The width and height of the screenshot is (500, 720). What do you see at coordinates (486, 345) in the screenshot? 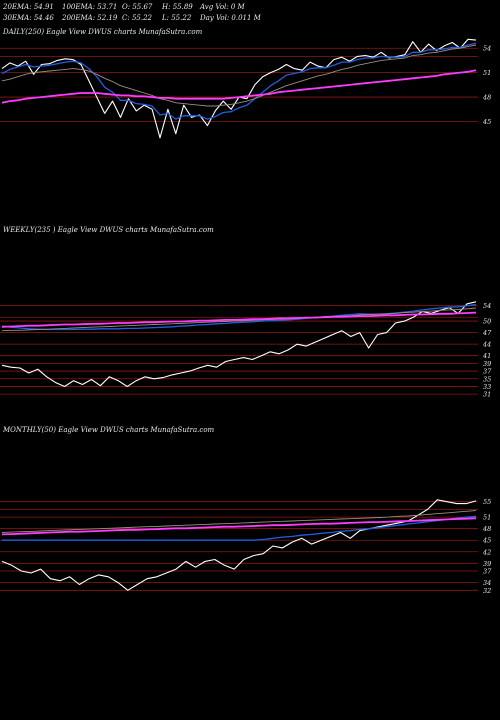
I see `weekly-y-tick-label: 44` at bounding box center [486, 345].